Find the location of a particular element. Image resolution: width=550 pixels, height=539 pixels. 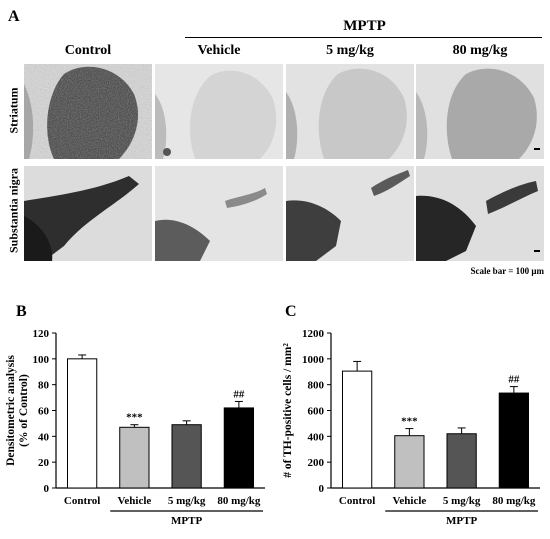

column-header-vehicle: Vehicle is located at coordinates (219, 50).